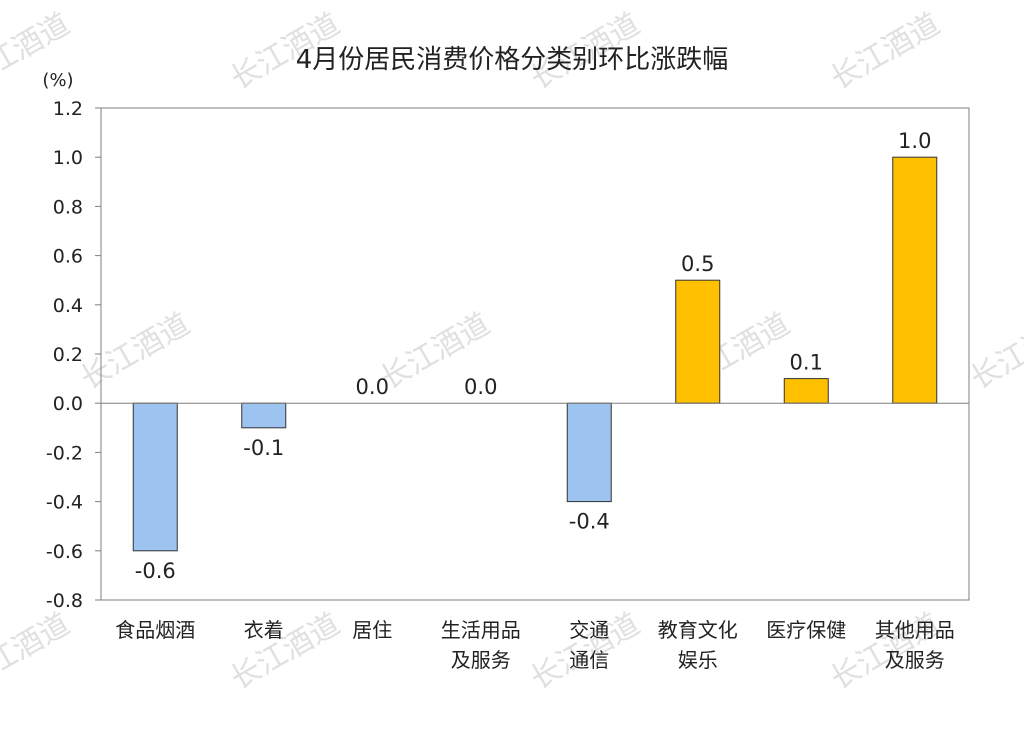 This screenshot has width=1024, height=731. What do you see at coordinates (589, 630) in the screenshot?
I see `x-tick-label: 交通` at bounding box center [589, 630].